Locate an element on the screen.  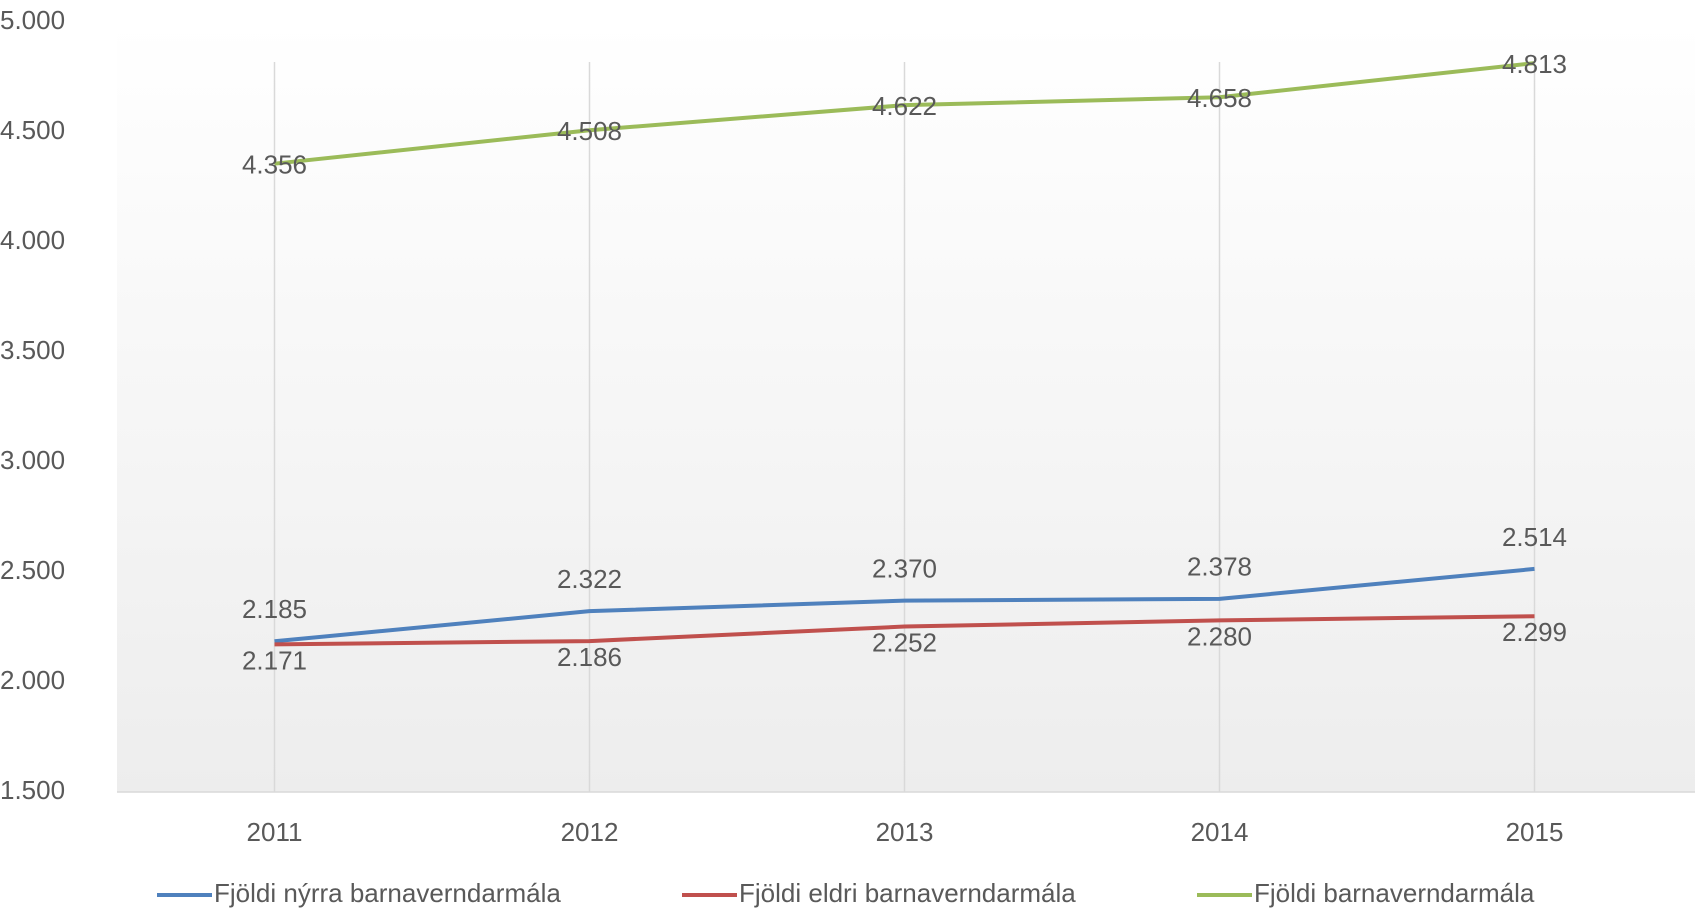
legend-label: Fjöldi eldri barnaverndarmála is located at coordinates (907, 893).